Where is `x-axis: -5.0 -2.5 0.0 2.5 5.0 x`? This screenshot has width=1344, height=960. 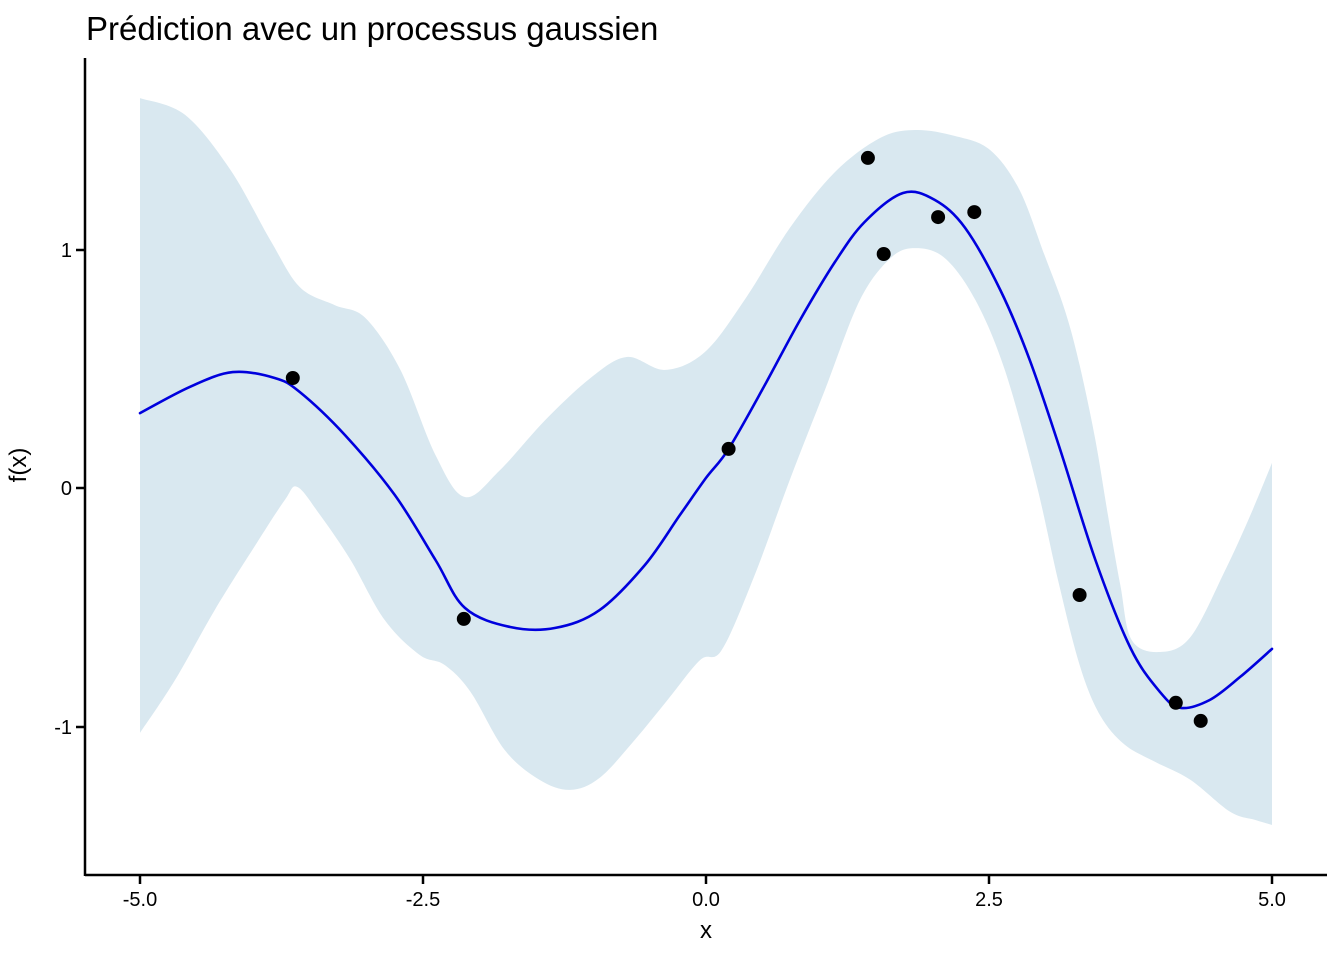 x-axis: -5.0 -2.5 0.0 2.5 5.0 x is located at coordinates (706, 908).